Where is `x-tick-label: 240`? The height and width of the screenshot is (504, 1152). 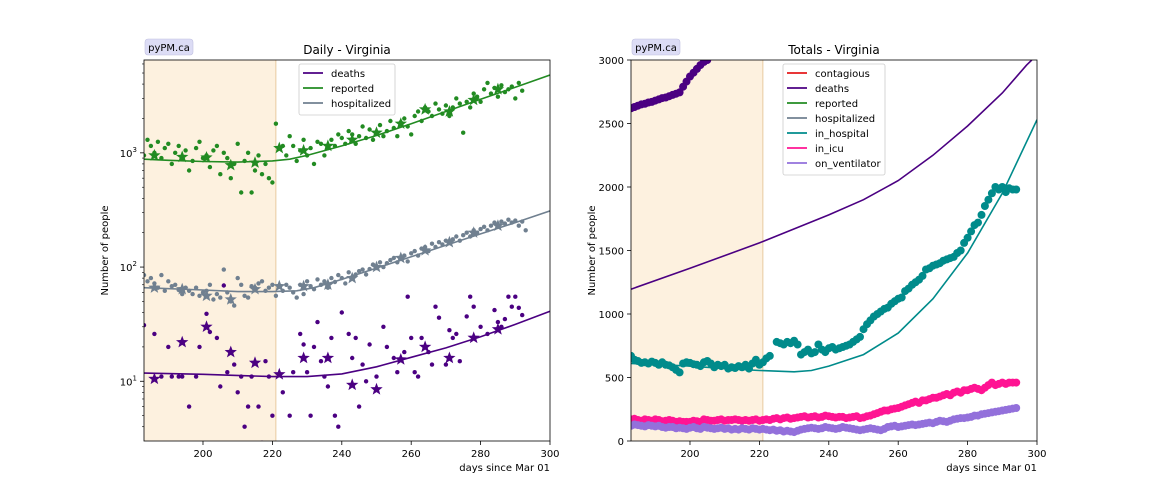 x-tick-label: 240 is located at coordinates (341, 454).